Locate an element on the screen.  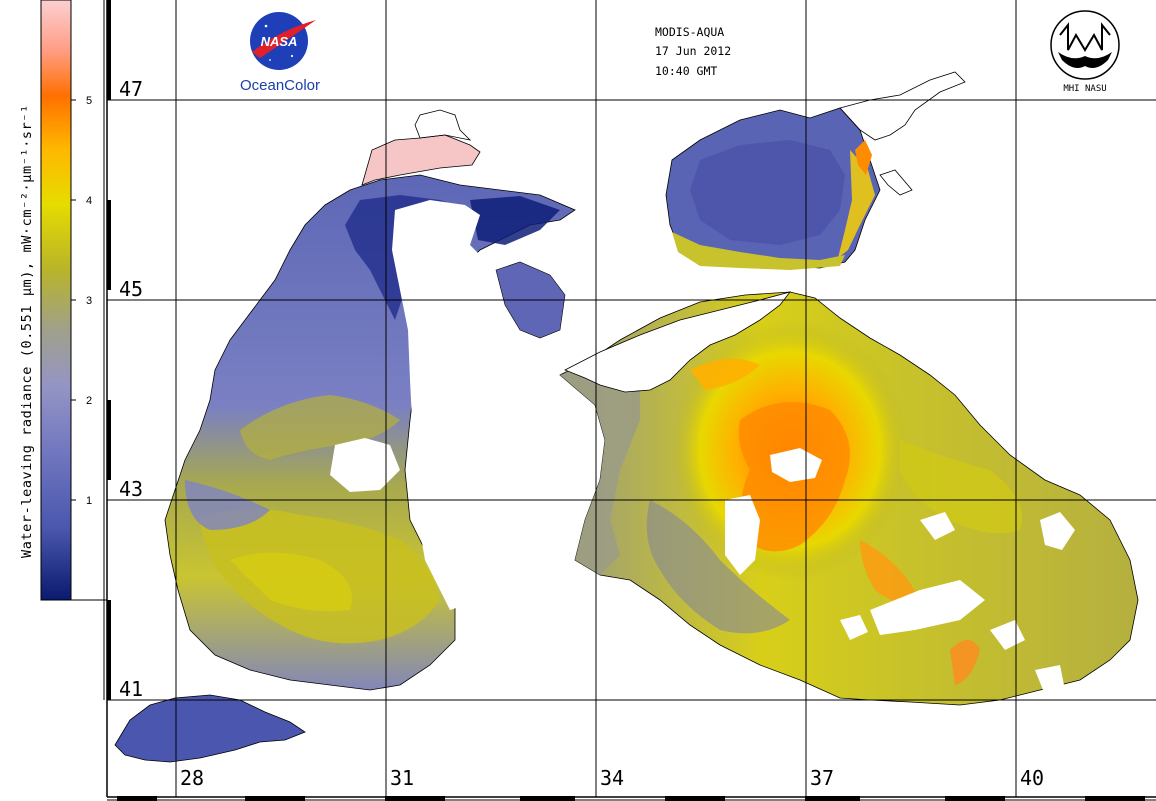
mhi-emblem-icon is located at coordinates (1085, 45).